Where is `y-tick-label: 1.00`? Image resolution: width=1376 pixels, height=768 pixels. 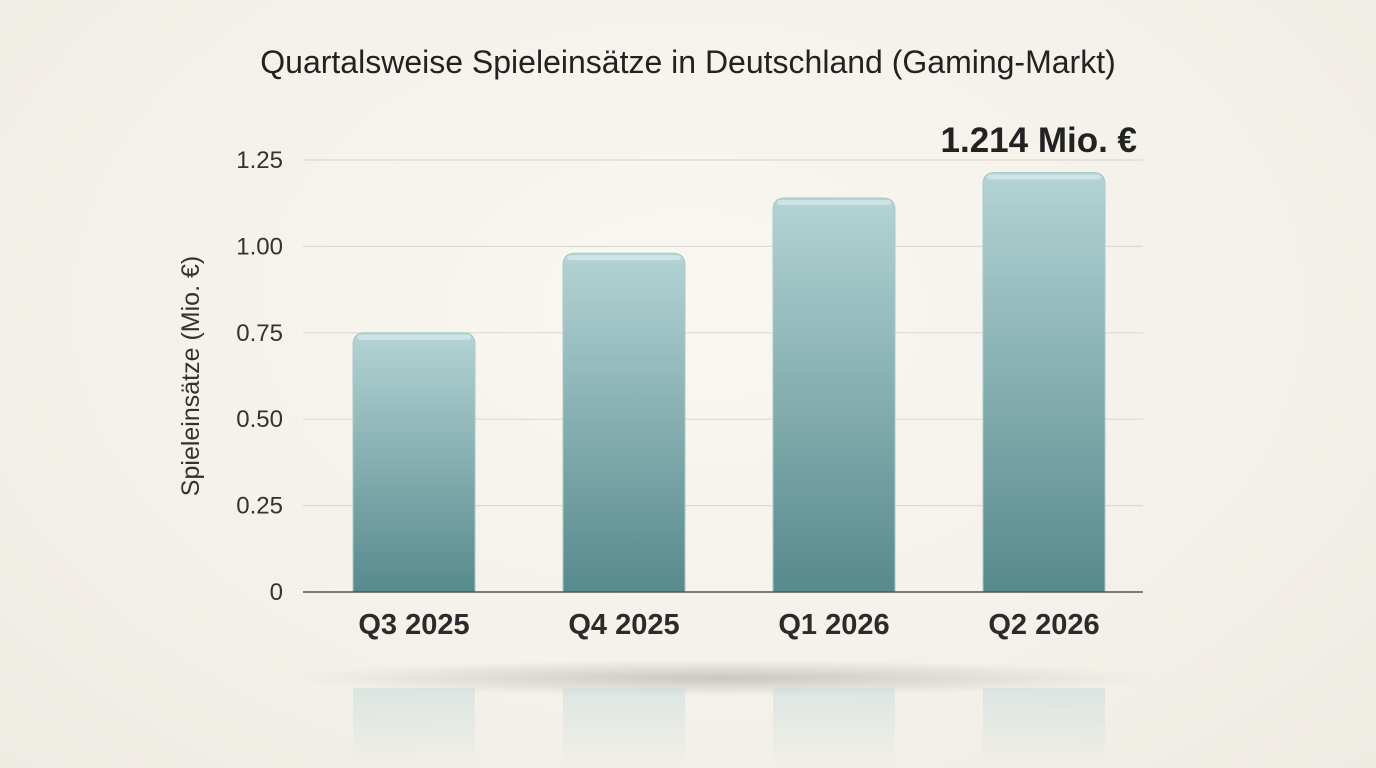
y-tick-label: 1.00 is located at coordinates (259, 246).